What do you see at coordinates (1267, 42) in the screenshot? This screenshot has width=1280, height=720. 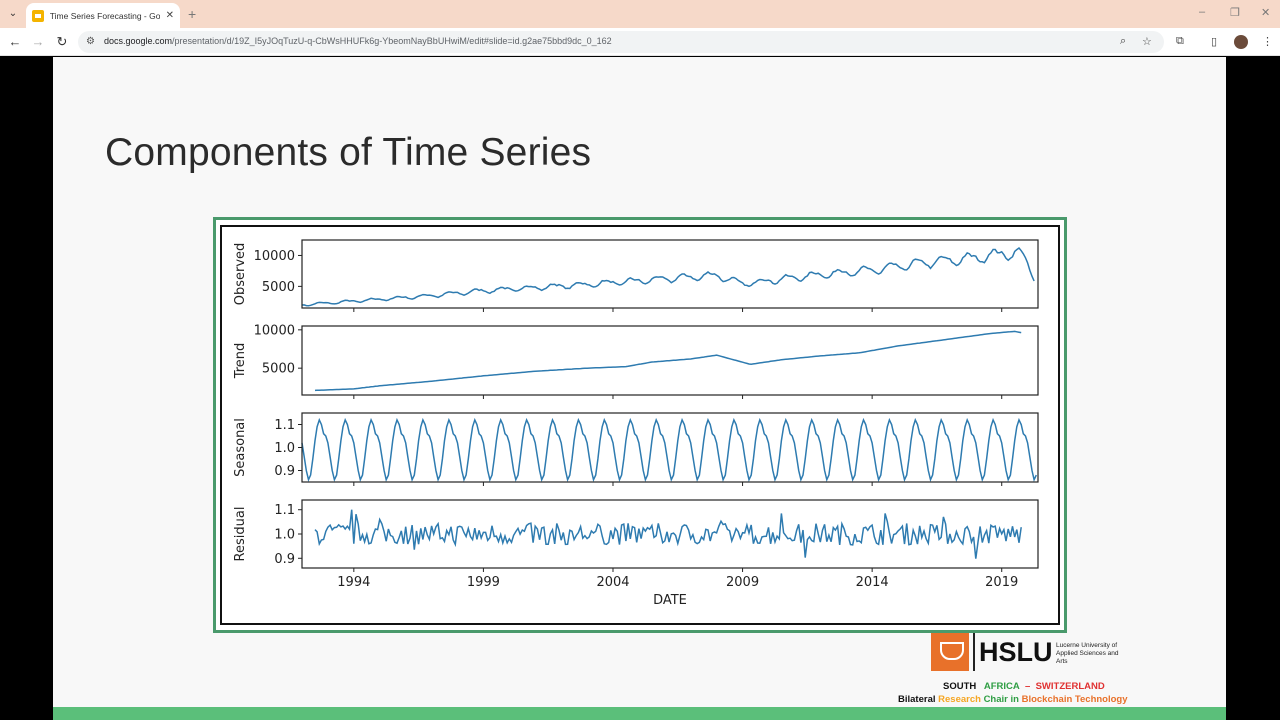 I see `menu-kebab-icon: ⋮` at bounding box center [1267, 42].